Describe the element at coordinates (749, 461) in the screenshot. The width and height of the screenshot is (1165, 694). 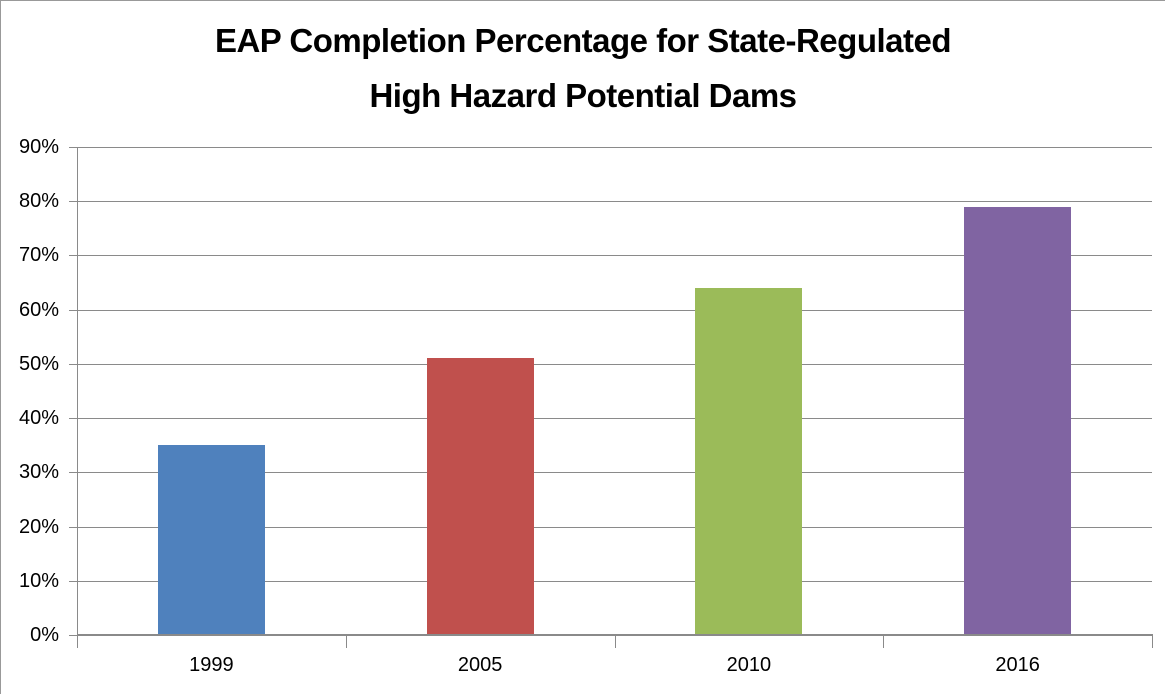
I see `bar-2010` at that location.